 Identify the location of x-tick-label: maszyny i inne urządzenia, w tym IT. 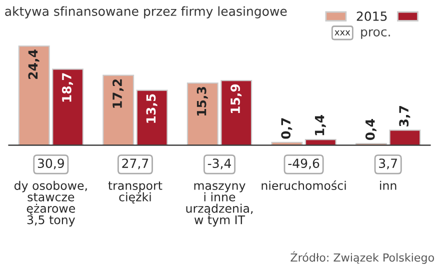
(219, 205).